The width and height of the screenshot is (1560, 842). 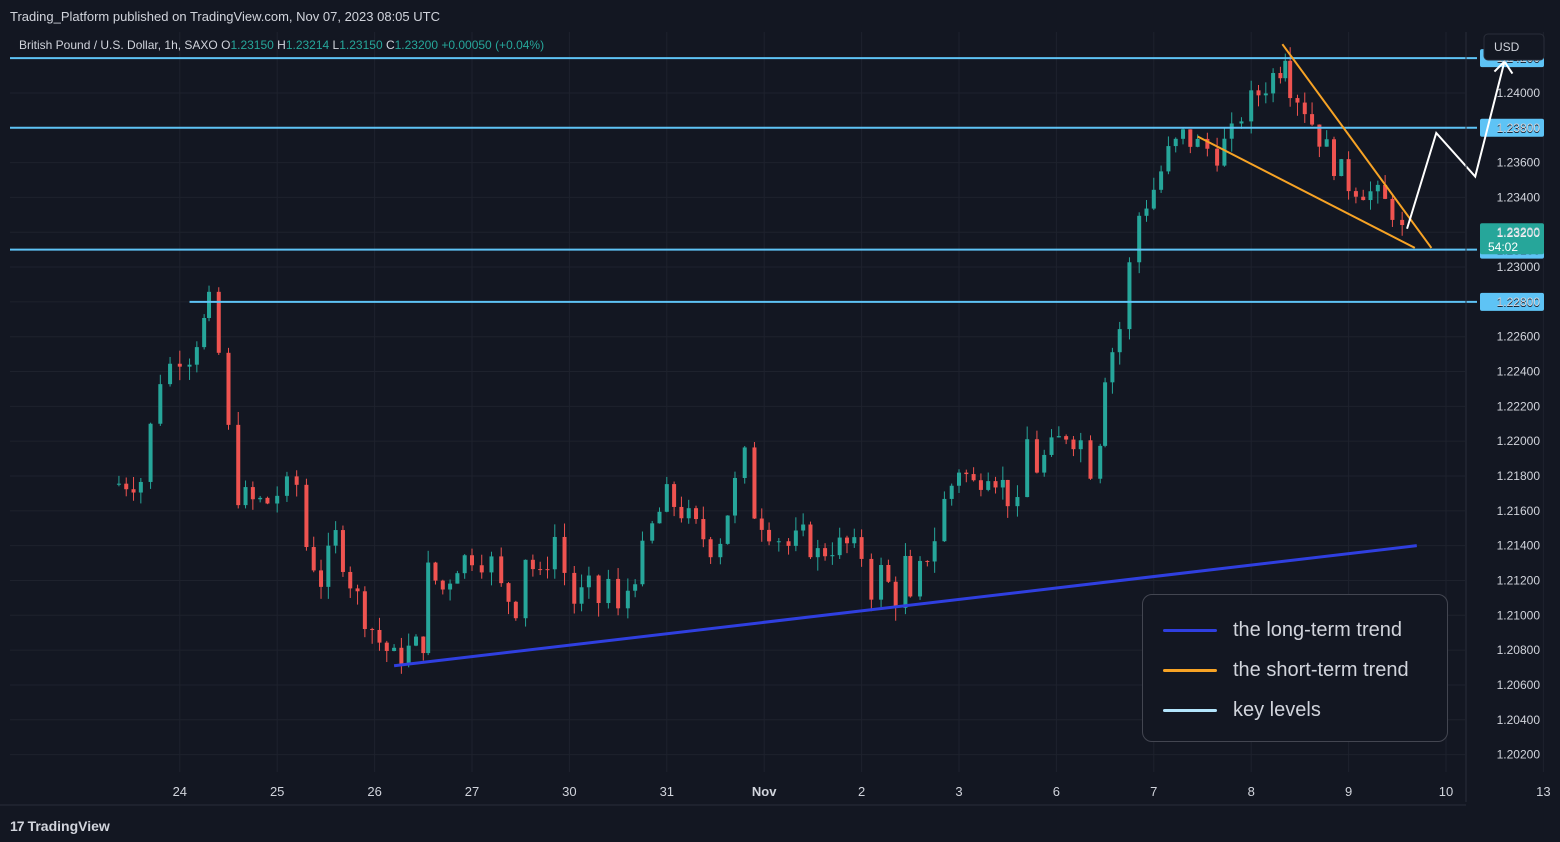 What do you see at coordinates (1519, 372) in the screenshot?
I see `price-tick-label: 1.22400` at bounding box center [1519, 372].